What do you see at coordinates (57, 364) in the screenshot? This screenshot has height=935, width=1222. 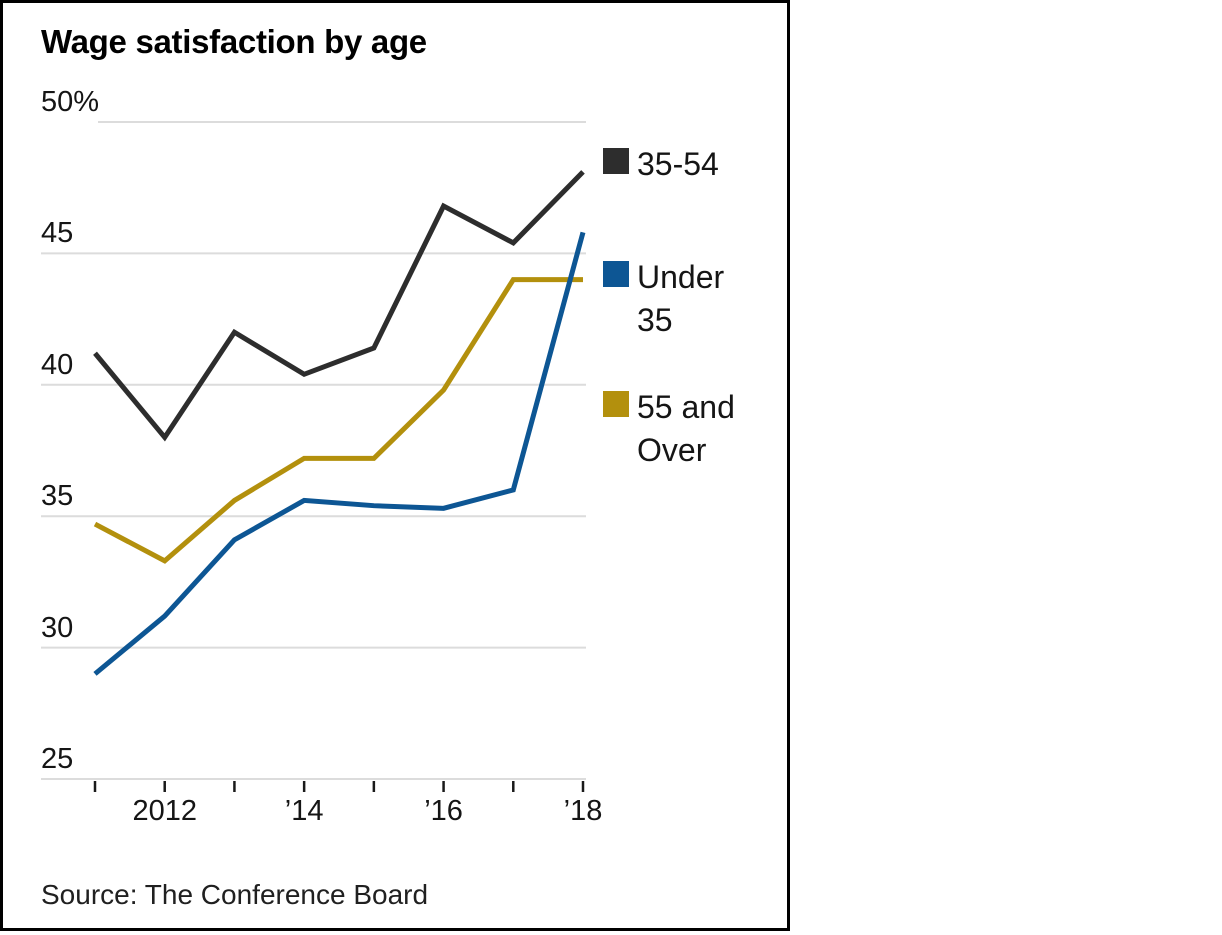 I see `y-axis-label: 40` at bounding box center [57, 364].